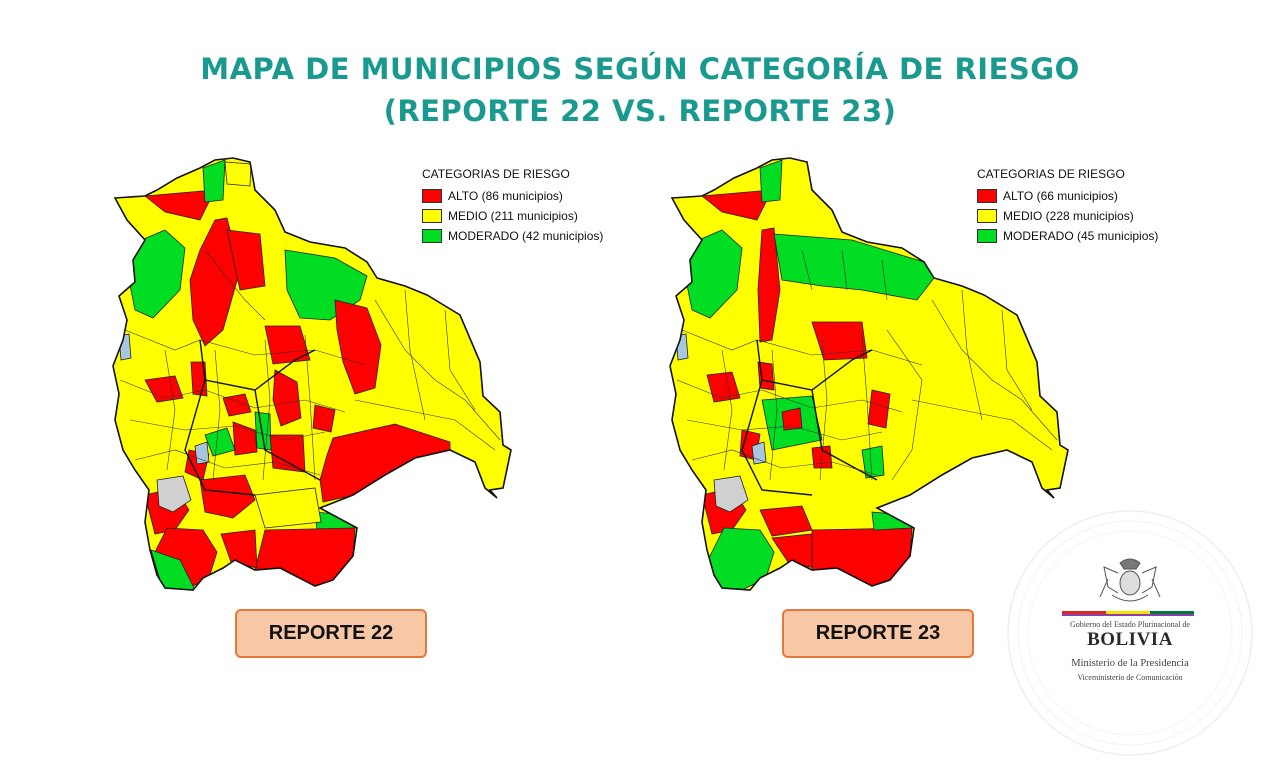 The width and height of the screenshot is (1280, 768). Describe the element at coordinates (1130, 677) in the screenshot. I see `branding-viceministry: Viceministerio de Comunicación` at that location.